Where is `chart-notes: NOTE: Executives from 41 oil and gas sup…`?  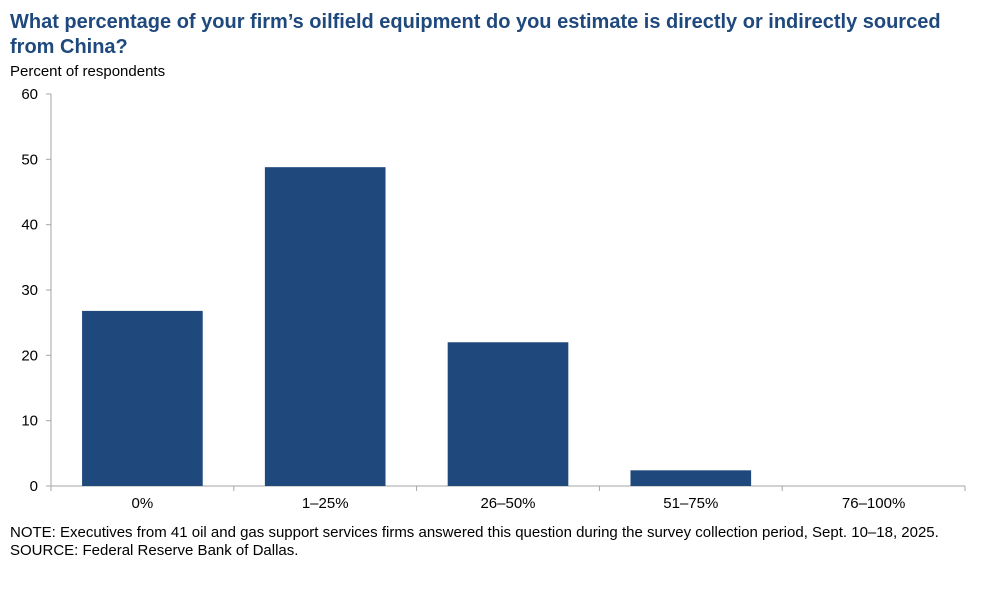 chart-notes: NOTE: Executives from 41 oil and gas sup… is located at coordinates (492, 542).